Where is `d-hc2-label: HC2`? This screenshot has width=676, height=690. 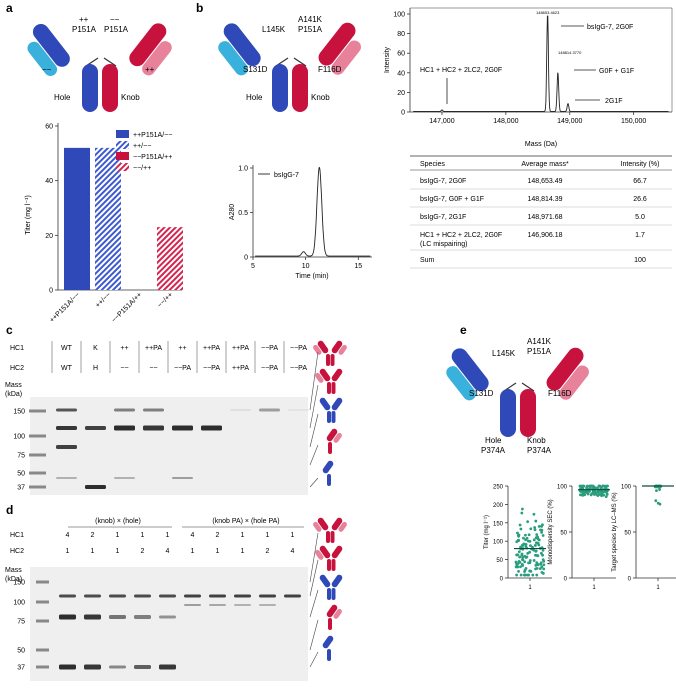
d-hc2-label: HC2 is located at coordinates (17, 551).